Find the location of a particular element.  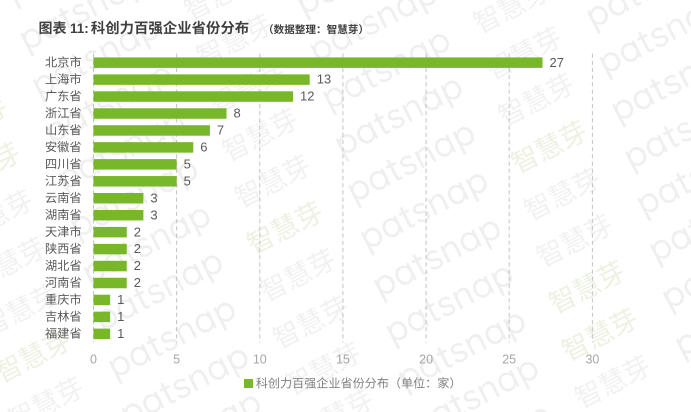

svg-text: 6 is located at coordinates (203, 147).